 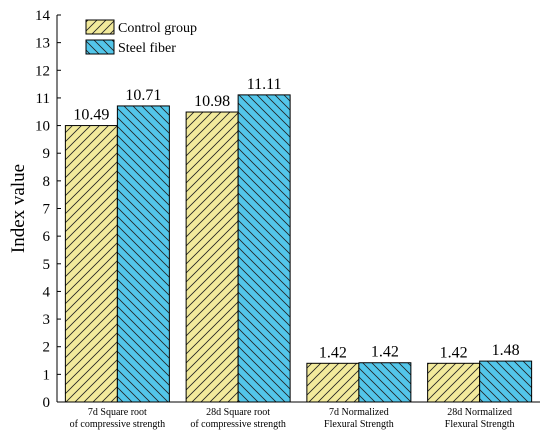 I want to click on legend-label: Steel fiber, so click(x=147, y=48).